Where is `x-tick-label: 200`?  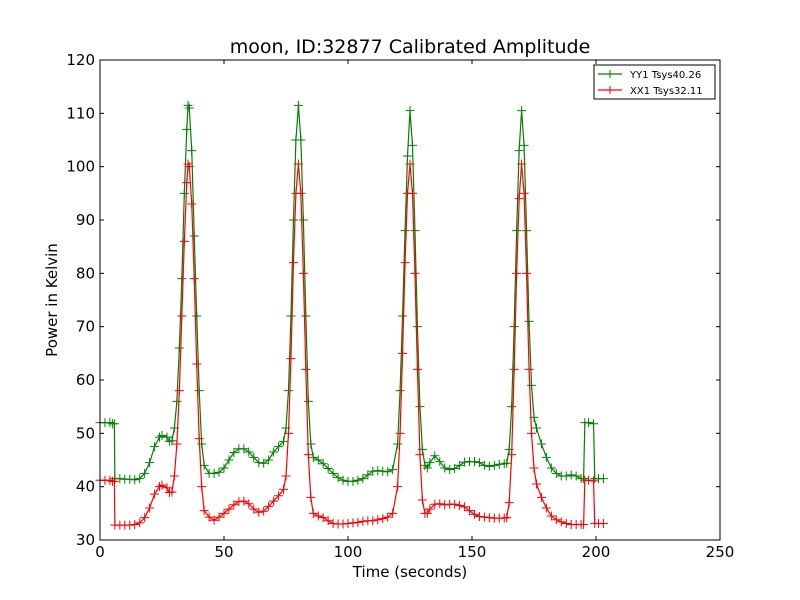 x-tick-label: 200 is located at coordinates (596, 552).